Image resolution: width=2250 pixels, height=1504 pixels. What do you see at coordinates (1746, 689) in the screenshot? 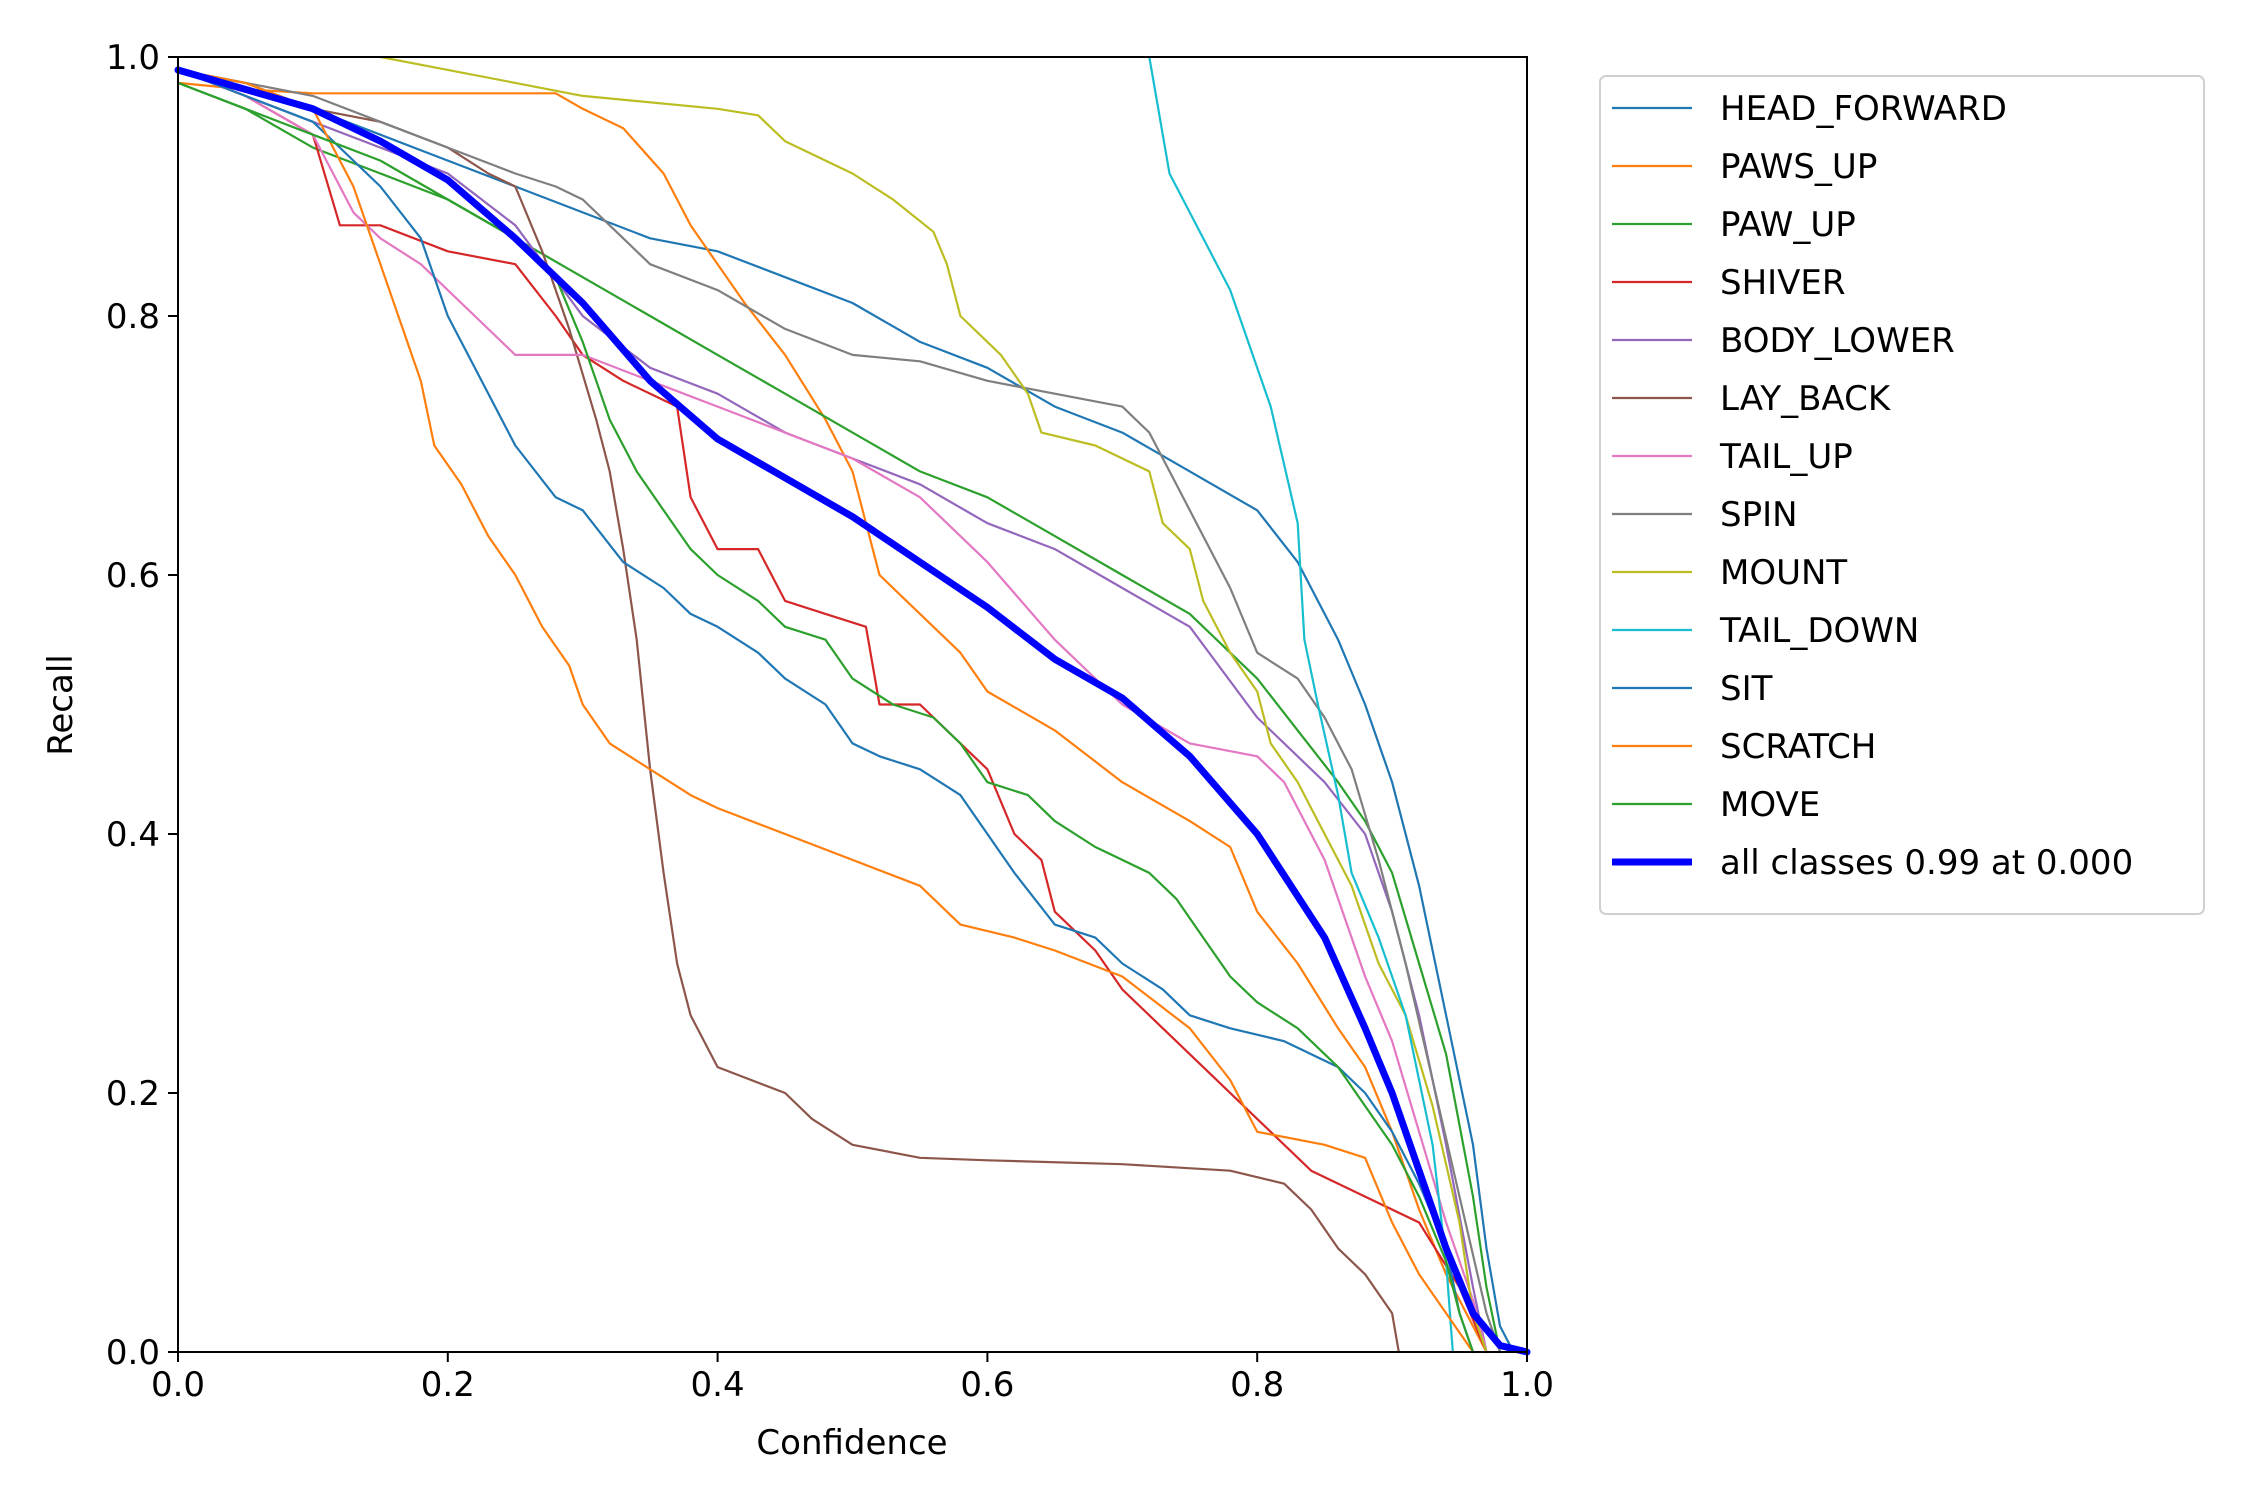
I see `legend-label-sit: SIT` at bounding box center [1746, 689].